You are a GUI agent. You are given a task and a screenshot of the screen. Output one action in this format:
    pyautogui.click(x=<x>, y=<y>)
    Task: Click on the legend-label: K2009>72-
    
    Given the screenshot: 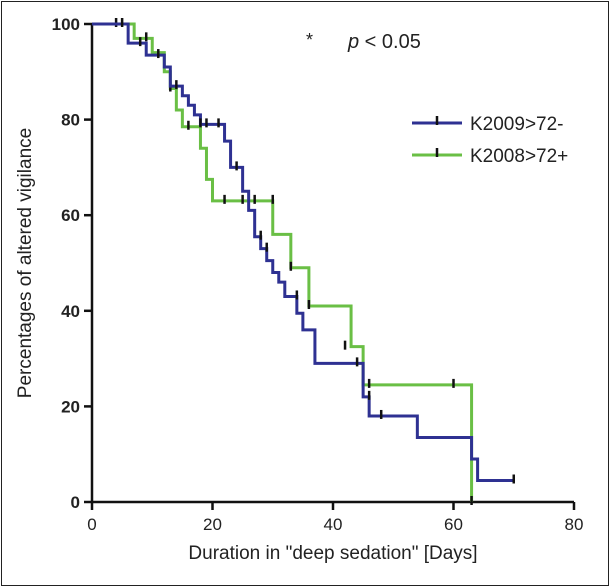 What is the action you would take?
    pyautogui.click(x=517, y=124)
    